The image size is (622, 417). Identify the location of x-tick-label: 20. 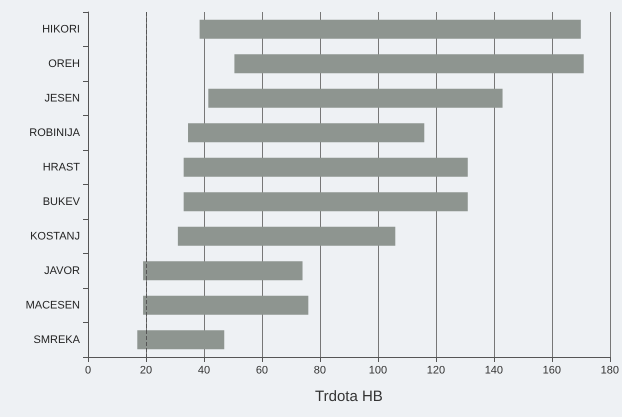
(146, 370).